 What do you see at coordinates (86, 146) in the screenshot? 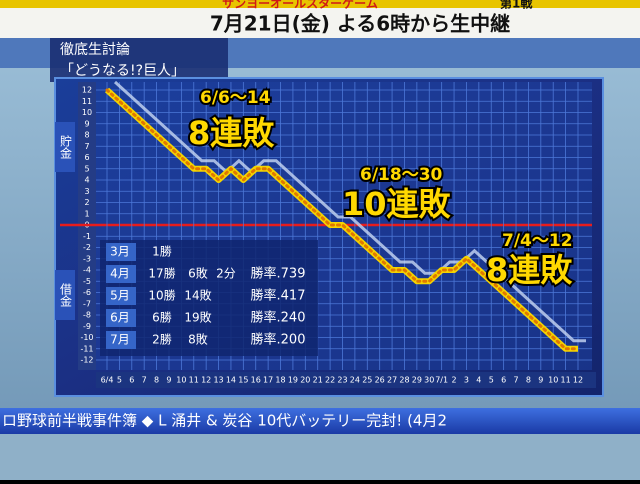
I see `y-tick-label: 7` at bounding box center [86, 146].